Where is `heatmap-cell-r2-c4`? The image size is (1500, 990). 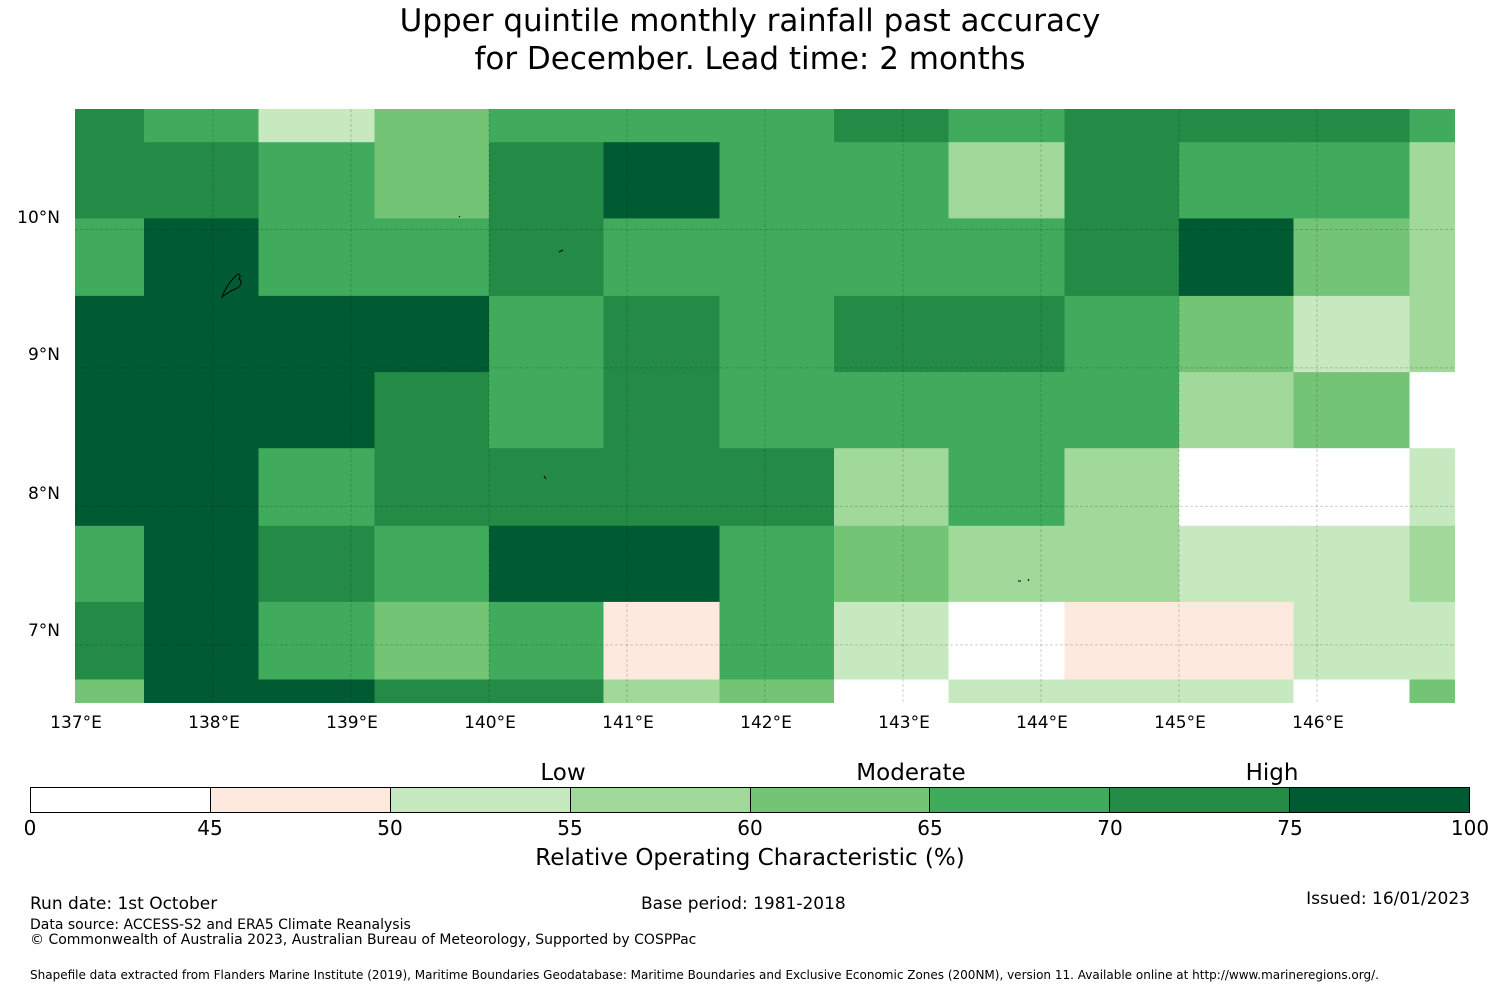
heatmap-cell-r2-c4 is located at coordinates (547, 257).